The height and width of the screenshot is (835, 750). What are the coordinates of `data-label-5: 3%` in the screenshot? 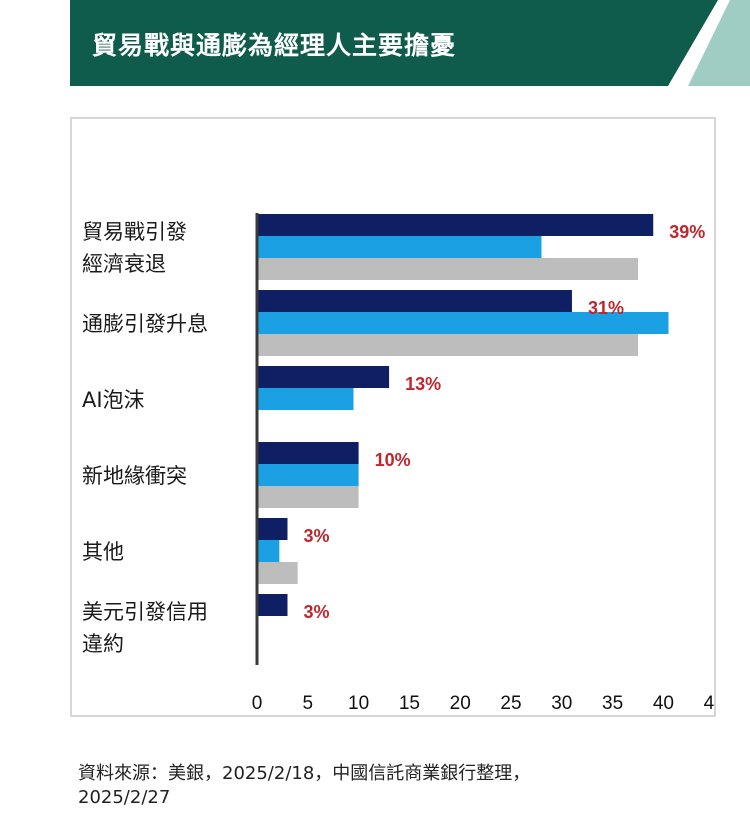 It's located at (316, 612).